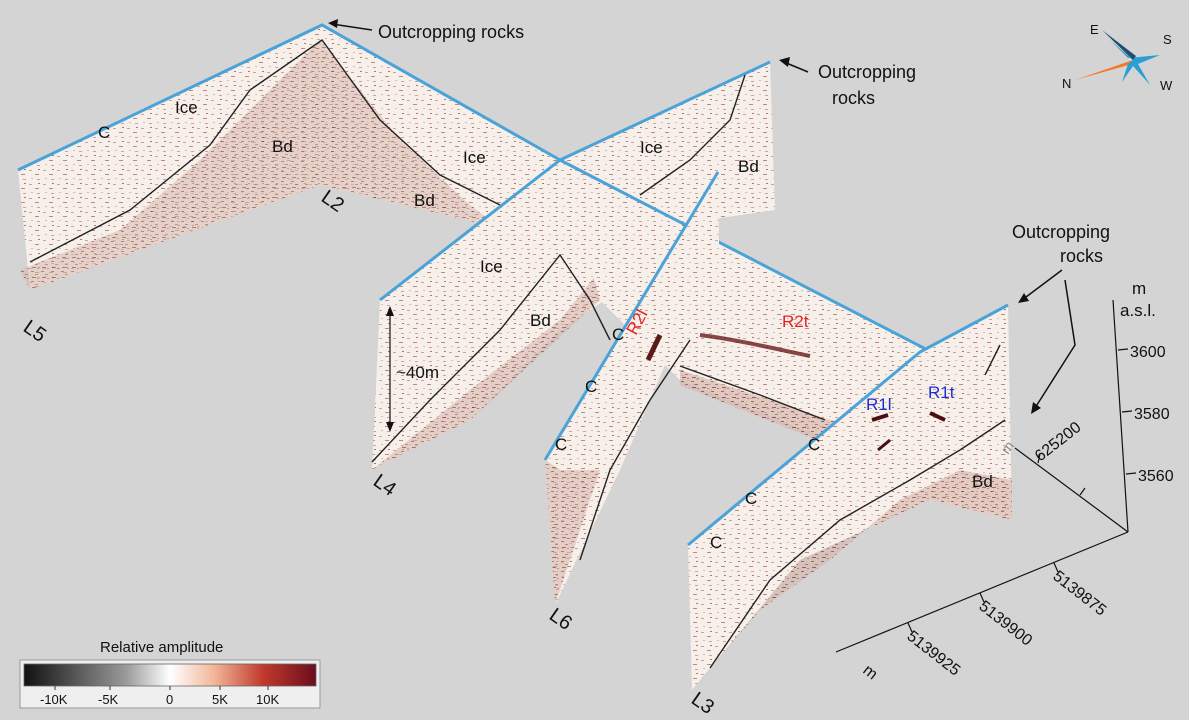 This screenshot has width=1189, height=720. Describe the element at coordinates (982, 592) in the screenshot. I see `northing-axis` at that location.